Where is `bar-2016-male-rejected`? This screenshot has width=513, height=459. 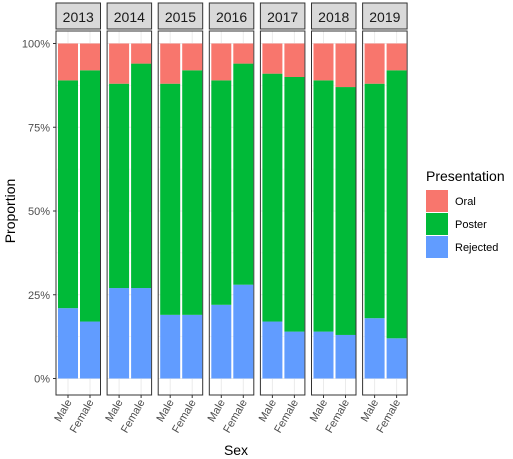
bar-2016-male-rejected is located at coordinates (221, 341).